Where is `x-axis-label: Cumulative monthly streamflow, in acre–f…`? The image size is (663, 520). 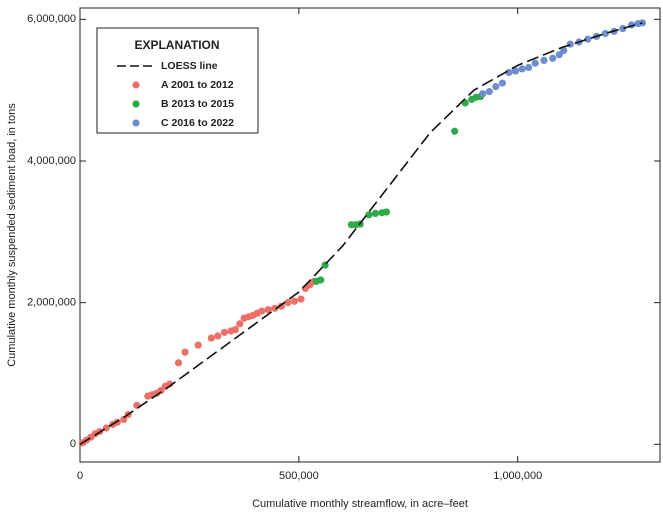
x-axis-label: Cumulative monthly streamflow, in acre–f… is located at coordinates (360, 504).